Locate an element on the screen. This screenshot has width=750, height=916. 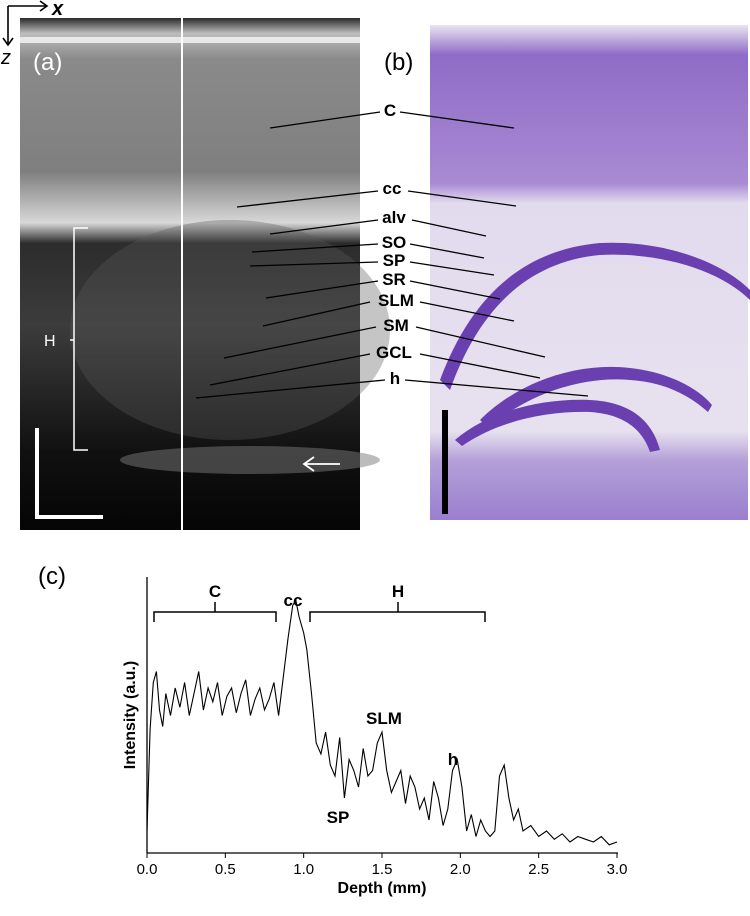
leader-SLM-left is located at coordinates (316, 314).